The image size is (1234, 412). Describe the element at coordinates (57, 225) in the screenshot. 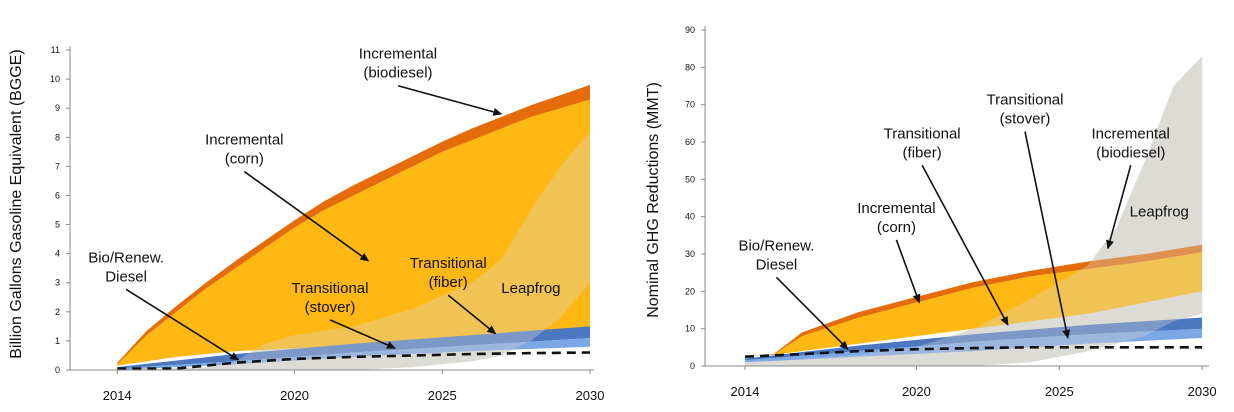

I see `y-tick-label: 5` at that location.